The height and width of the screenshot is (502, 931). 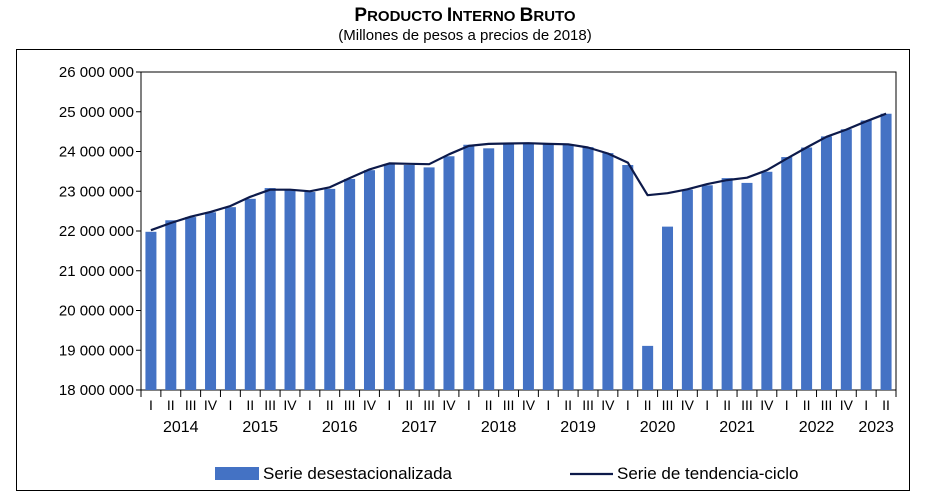 What do you see at coordinates (96, 311) in the screenshot?
I see `y-tick-label: 20 000 000` at bounding box center [96, 311].